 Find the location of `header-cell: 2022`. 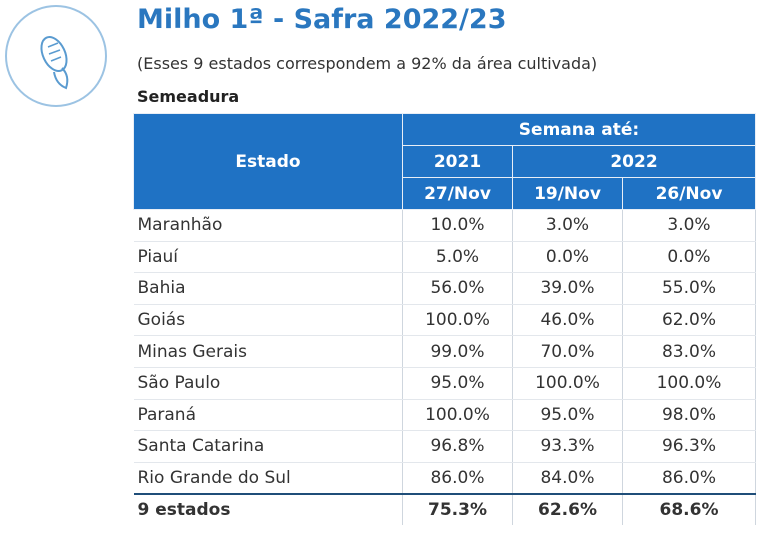

header-cell: 2022 is located at coordinates (634, 161).